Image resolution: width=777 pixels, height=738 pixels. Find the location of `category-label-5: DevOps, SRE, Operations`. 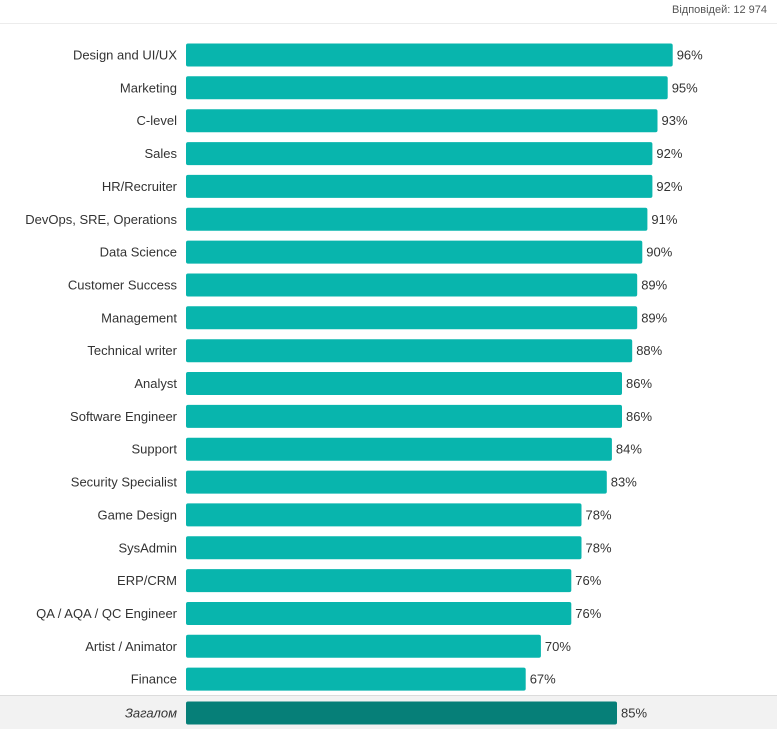

category-label-5: DevOps, SRE, Operations is located at coordinates (101, 219).